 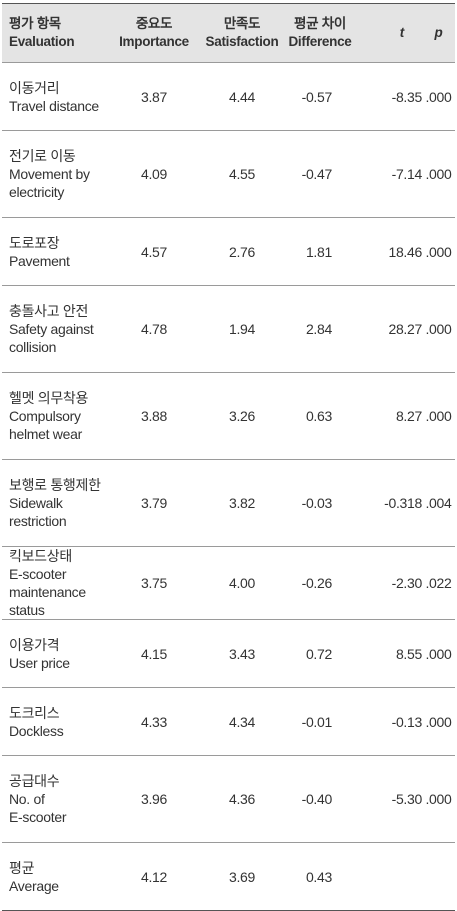 What do you see at coordinates (154, 876) in the screenshot?
I see `importance-cell: 4.12` at bounding box center [154, 876].